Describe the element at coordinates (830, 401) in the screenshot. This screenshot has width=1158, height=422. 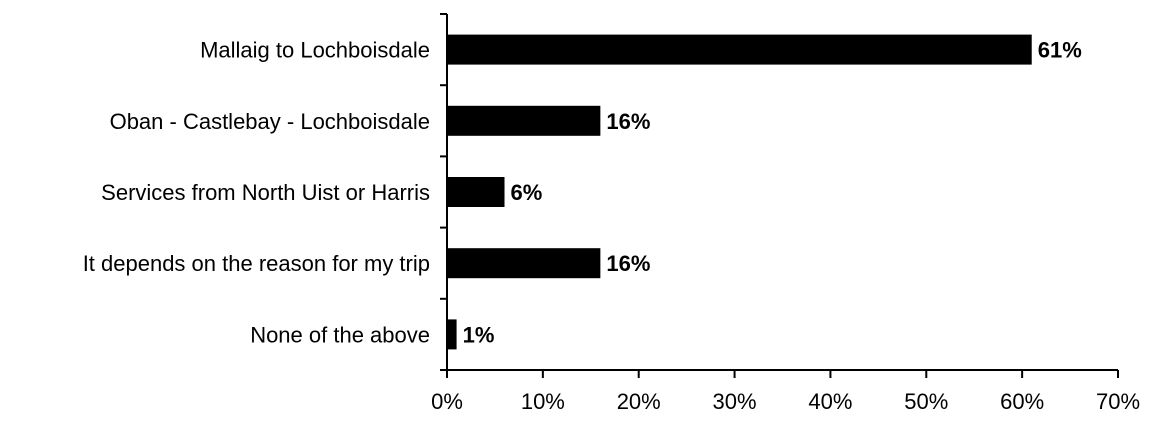
I see `x-tick-label: 40%` at that location.